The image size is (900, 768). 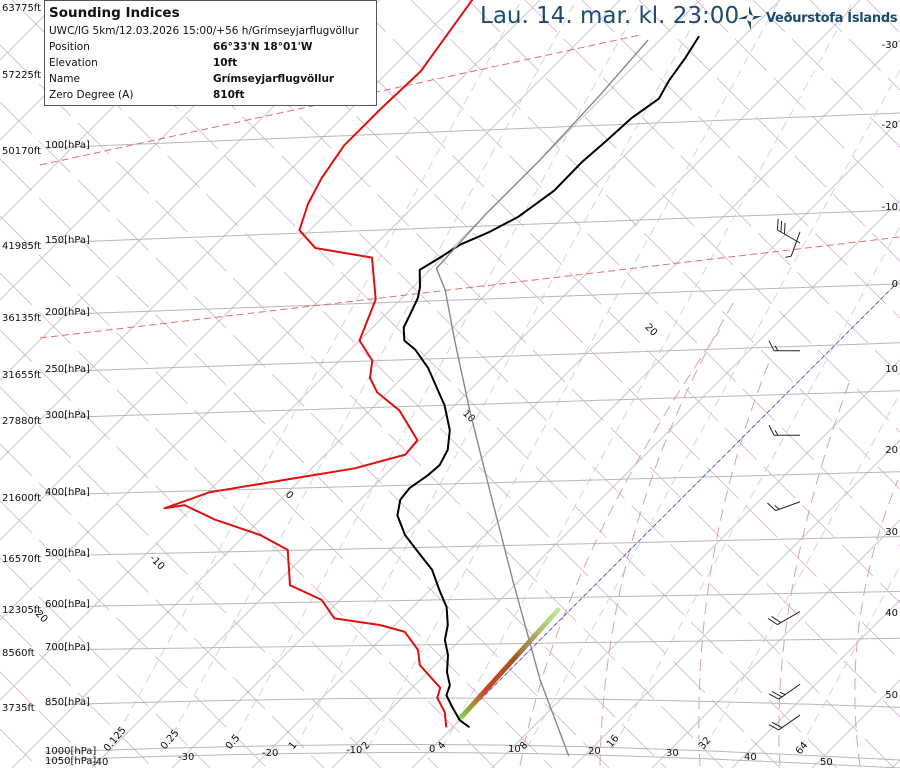 I want to click on pressure-label: 850[hPa], so click(x=67, y=702).